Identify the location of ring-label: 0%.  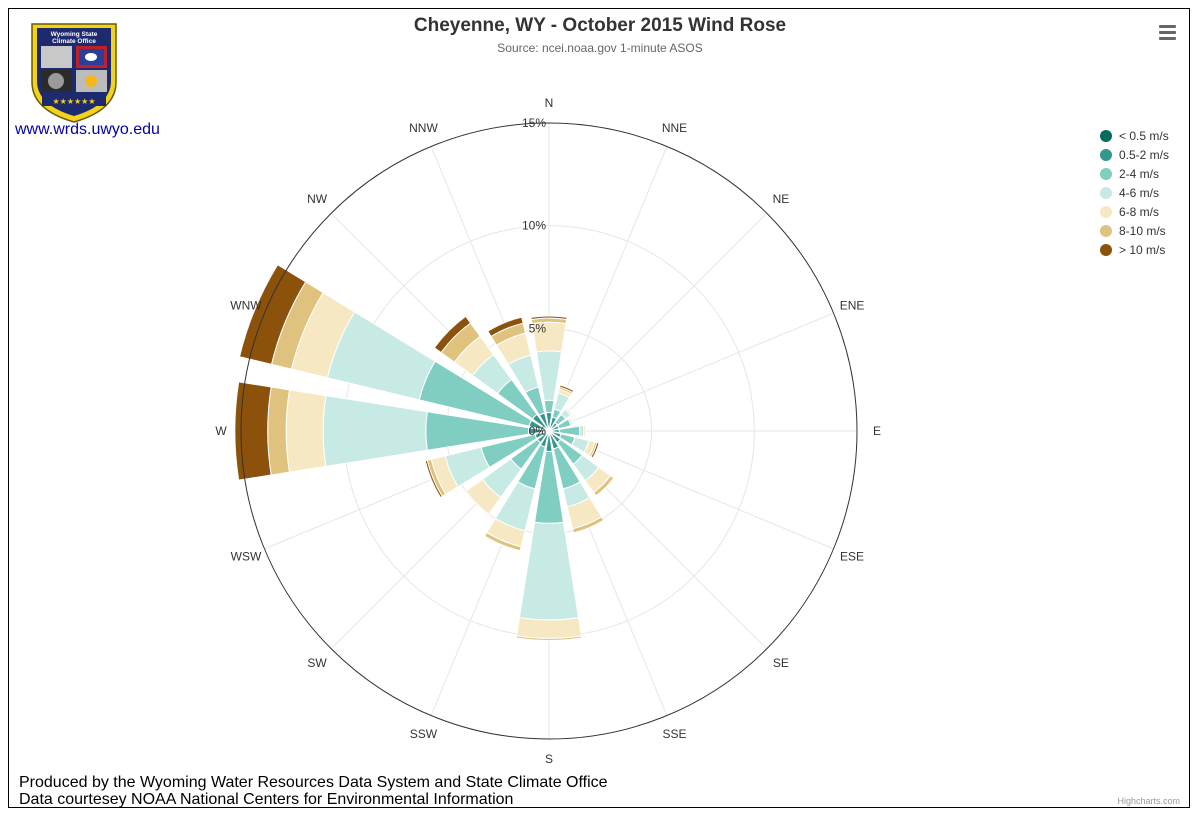
(538, 431).